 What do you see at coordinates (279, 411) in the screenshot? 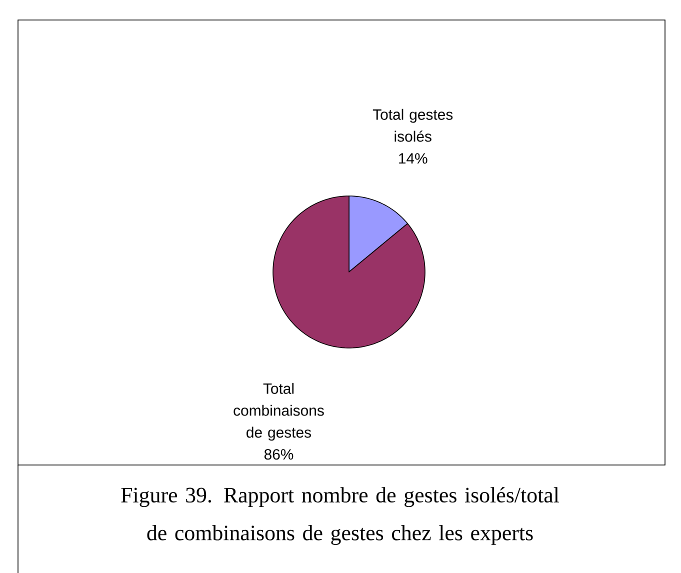
I see `slice-label: Total combinaisons de gestes` at bounding box center [279, 411].